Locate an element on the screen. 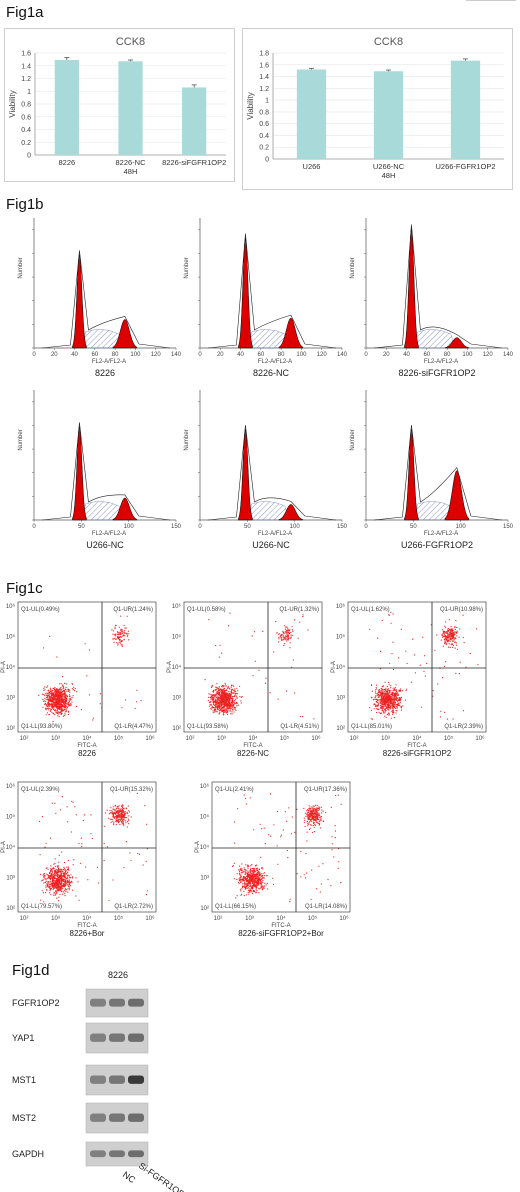  dot-y-axis-label: PI-A is located at coordinates (198, 847).